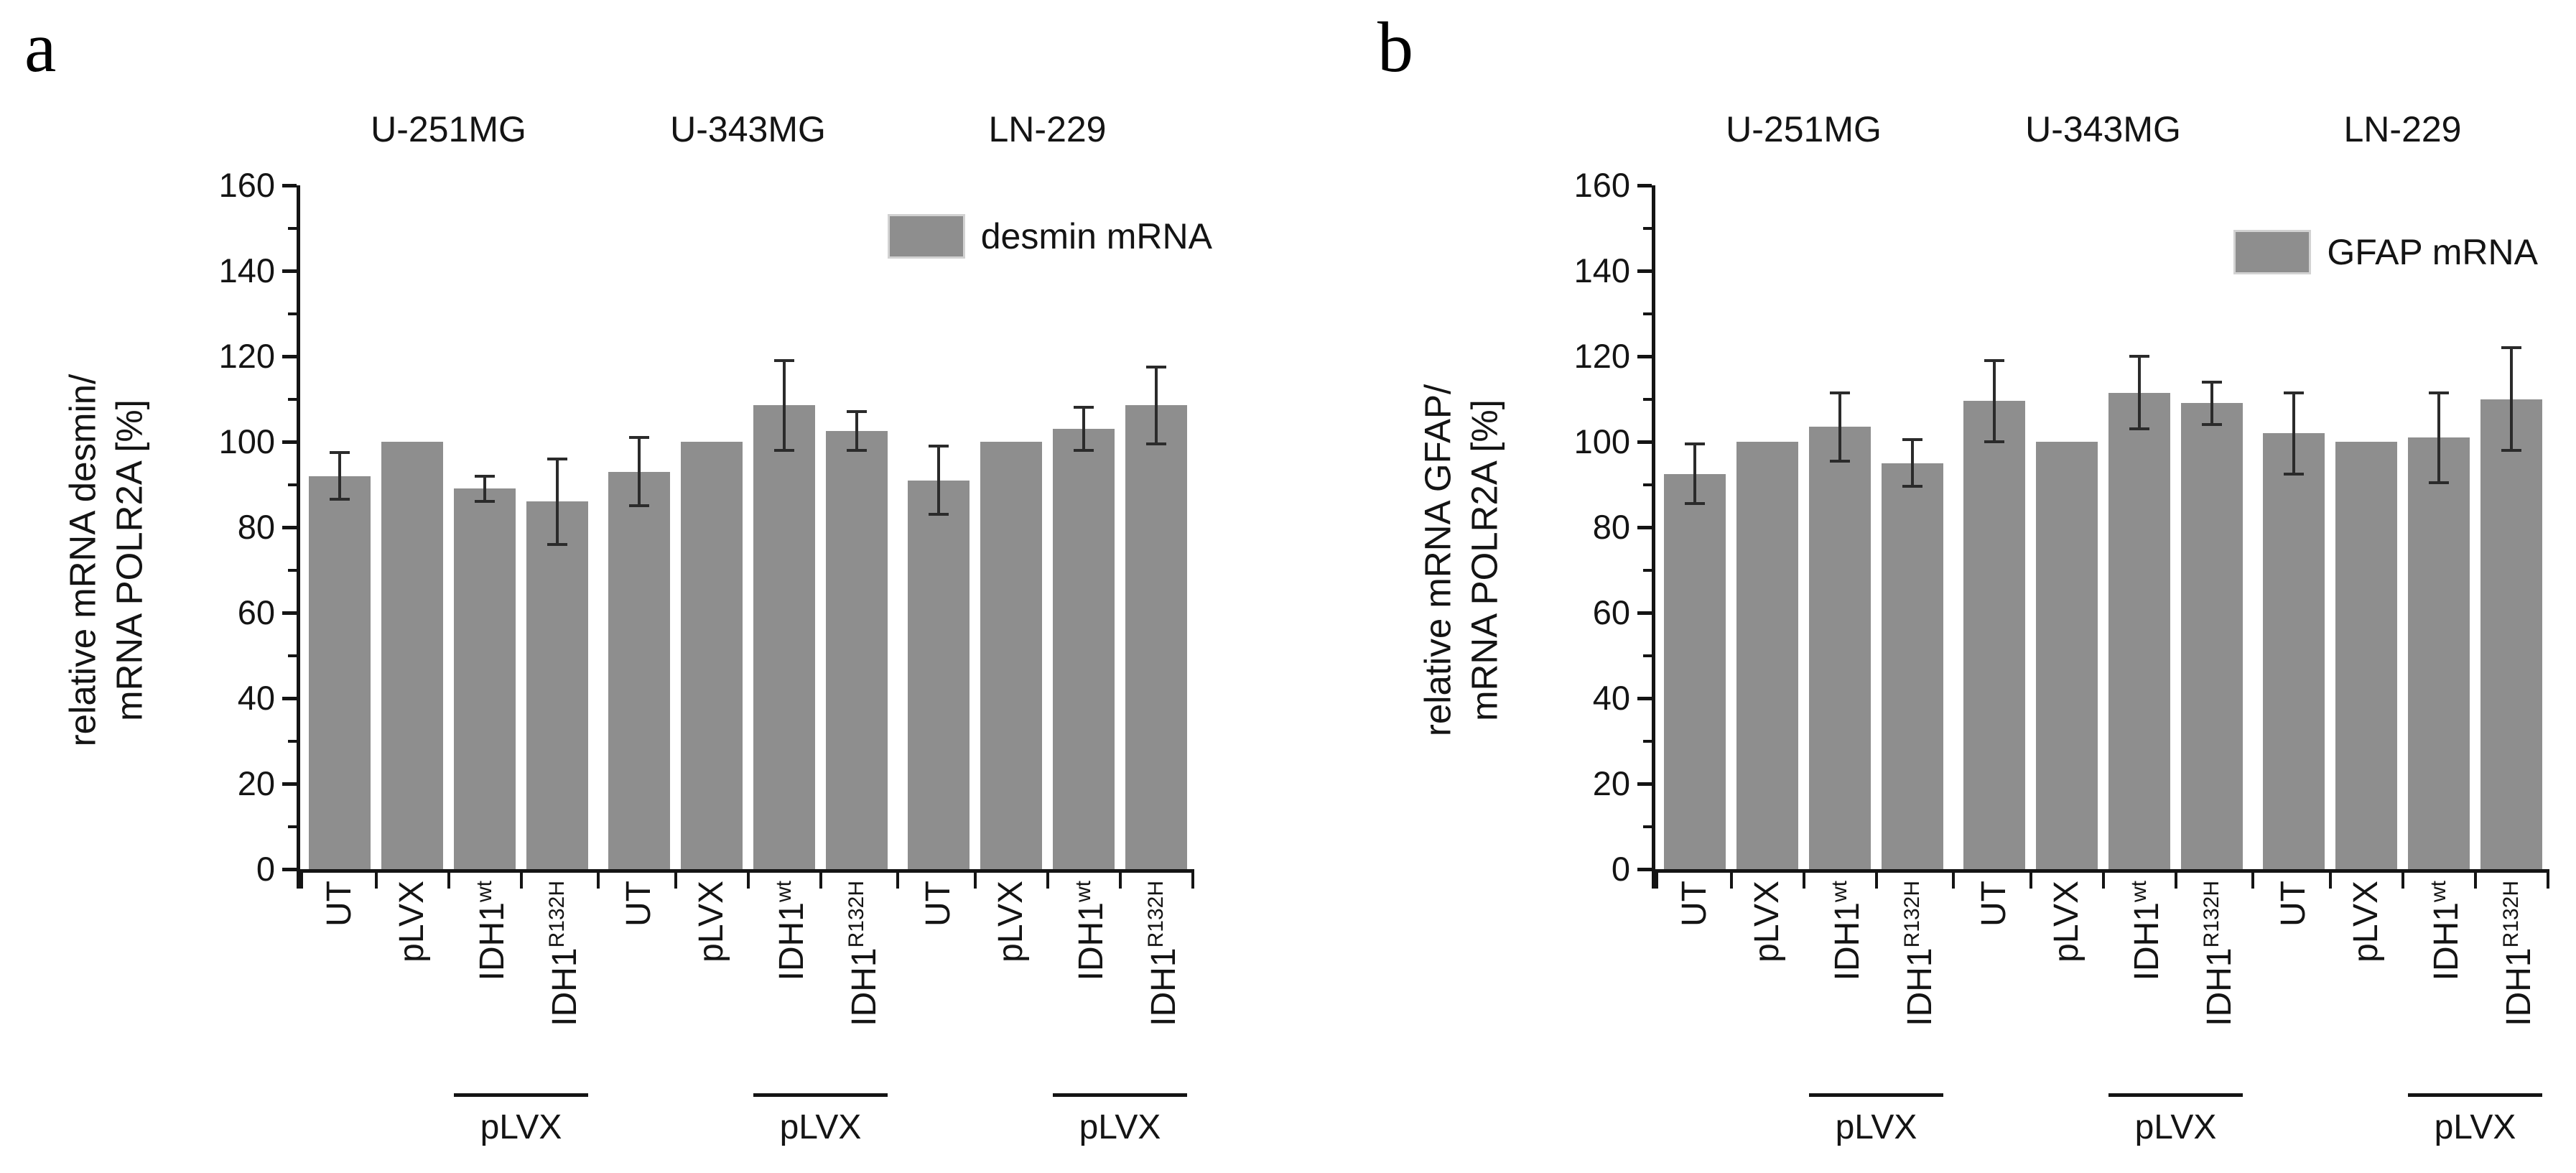 This screenshot has height=1173, width=2576. What do you see at coordinates (1601, 185) in the screenshot?
I see `y-axis-tick-label: 160` at bounding box center [1601, 185].